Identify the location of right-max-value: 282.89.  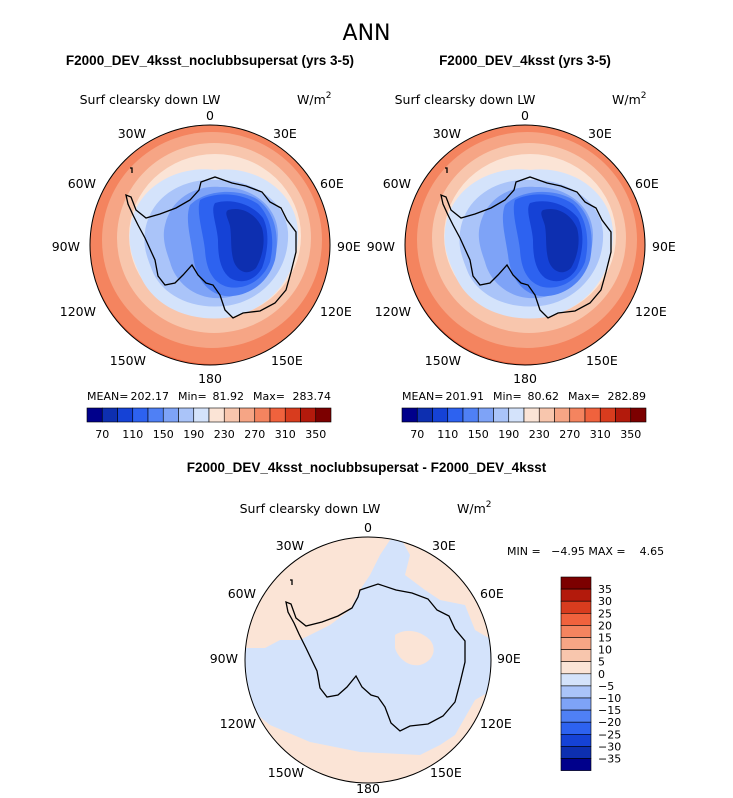
(627, 396).